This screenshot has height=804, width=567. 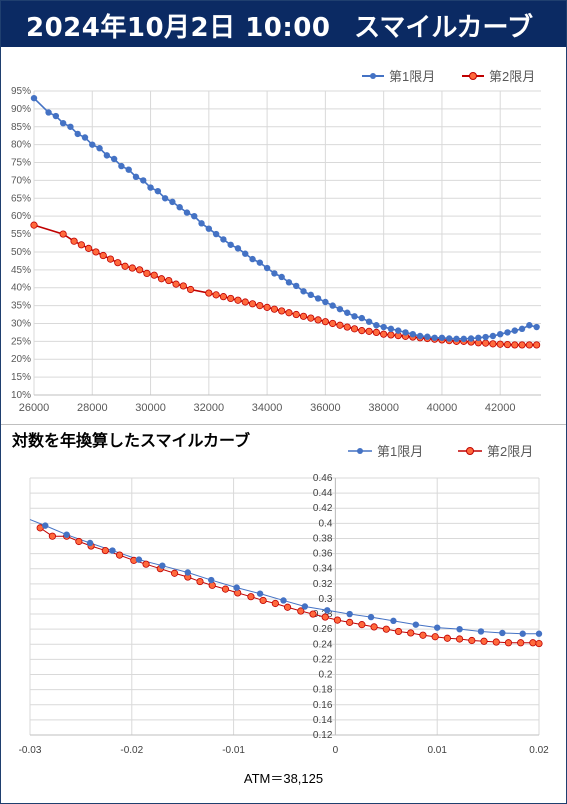 I want to click on legend-series1-marker, so click(x=373, y=76).